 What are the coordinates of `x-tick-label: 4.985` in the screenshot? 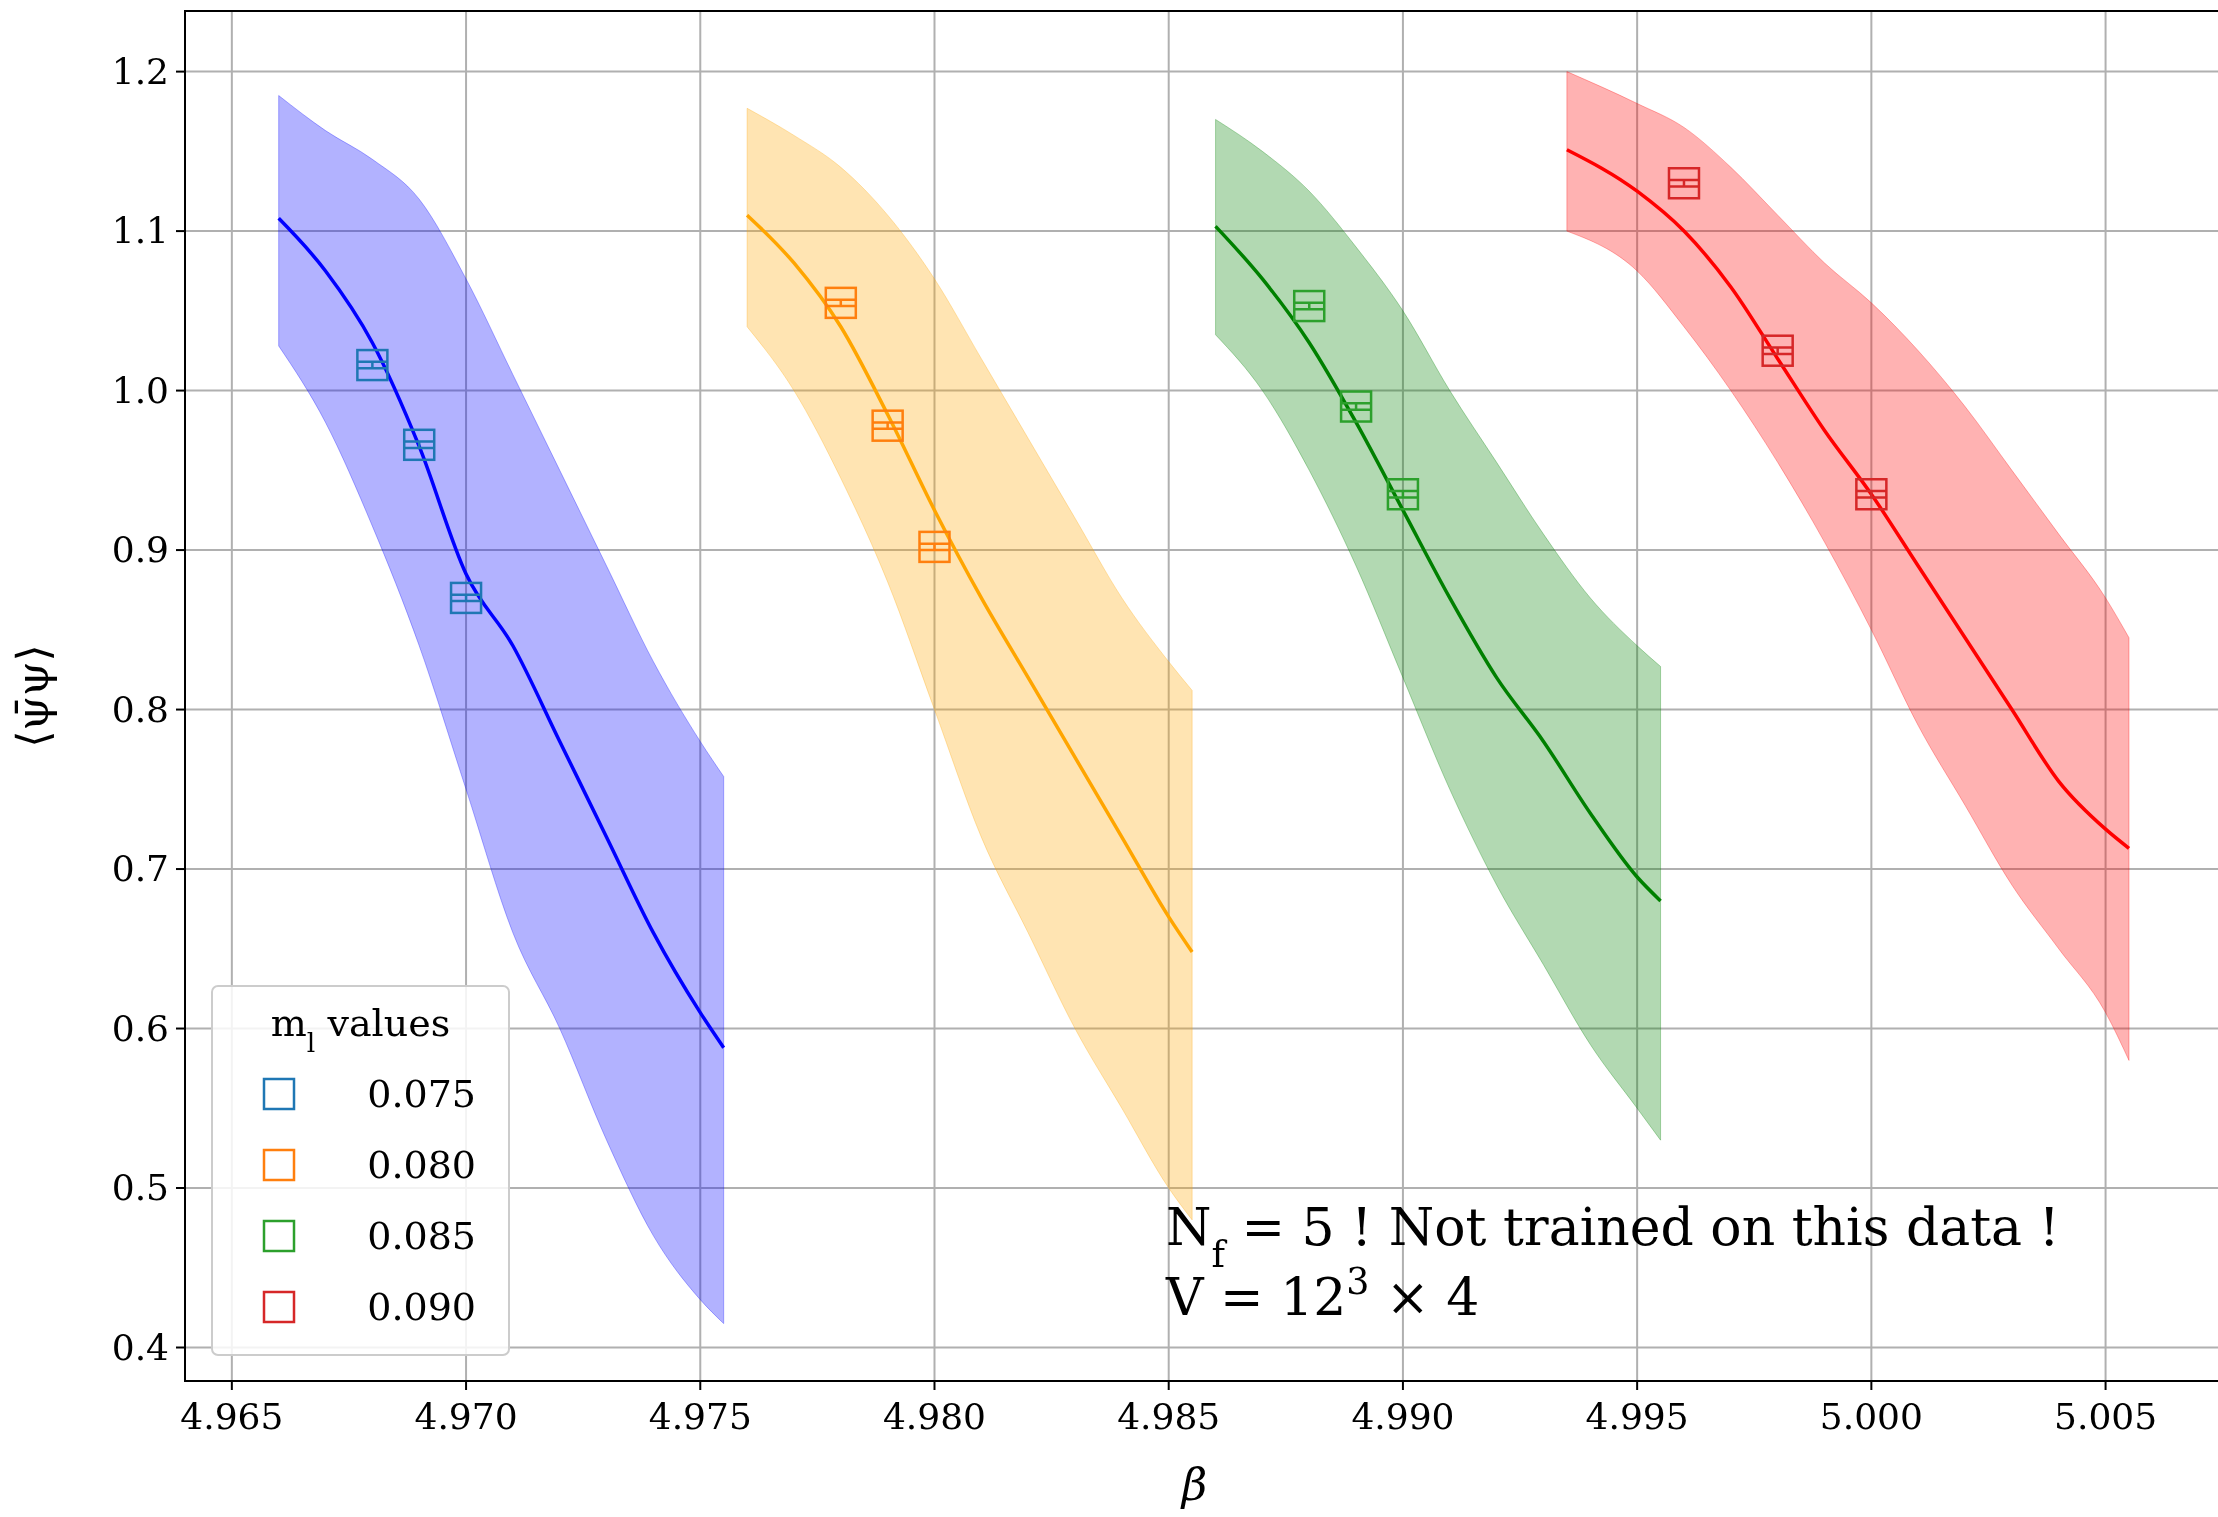 It's located at (1169, 1416).